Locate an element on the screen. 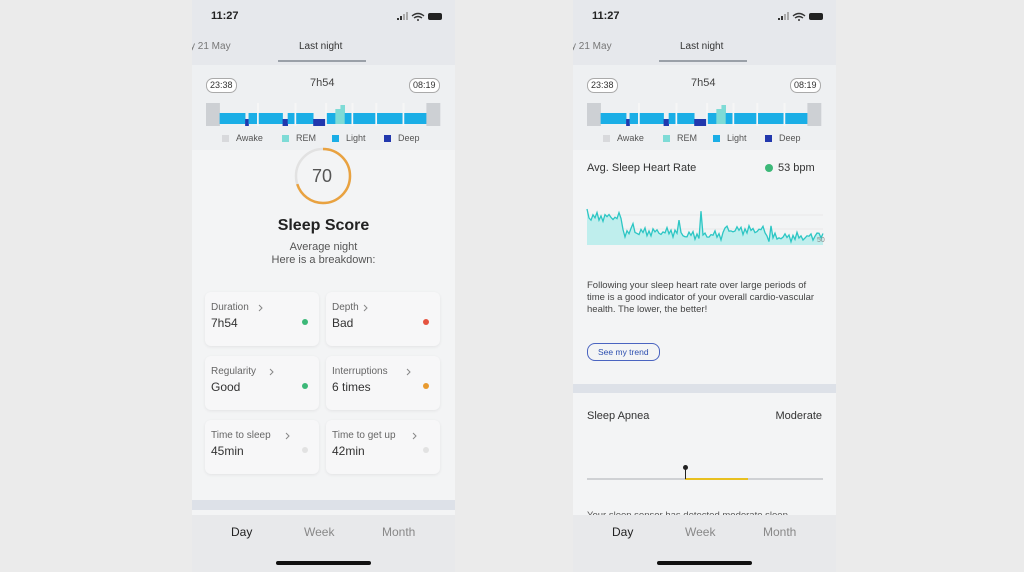 This screenshot has width=1024, height=572. breakdown-card: Depth Bad is located at coordinates (383, 319).